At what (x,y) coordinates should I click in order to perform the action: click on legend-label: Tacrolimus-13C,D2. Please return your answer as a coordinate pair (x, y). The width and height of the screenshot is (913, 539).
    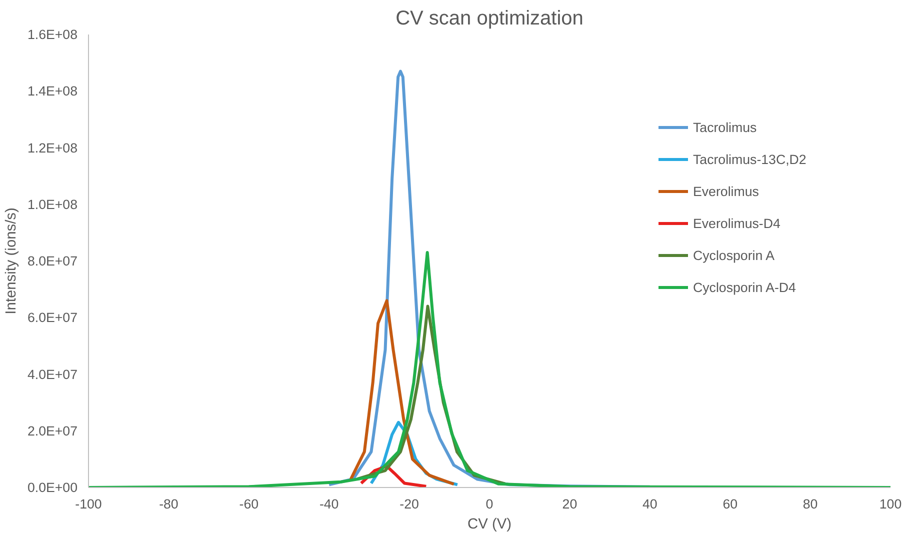
    Looking at the image, I should click on (749, 159).